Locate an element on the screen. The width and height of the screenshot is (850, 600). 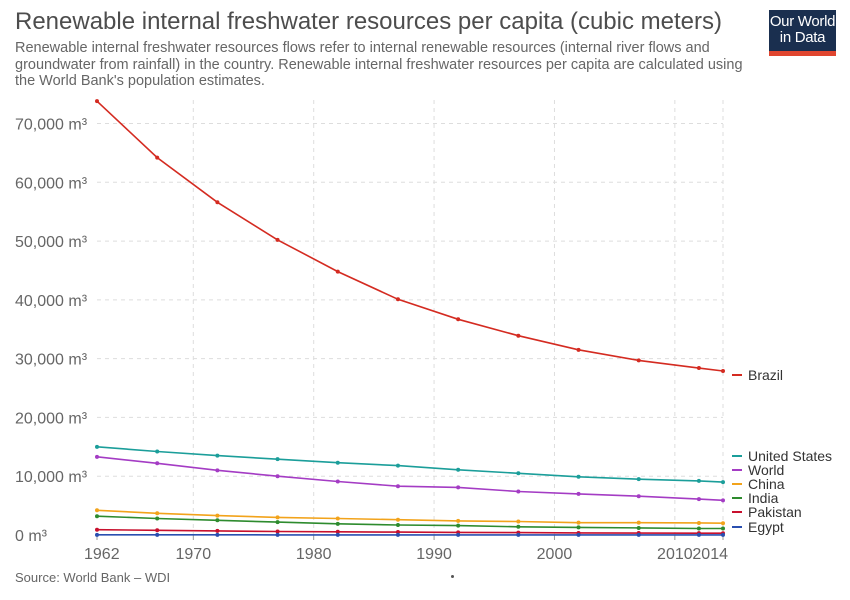
owid-logo: Our World in Data is located at coordinates (802, 33).